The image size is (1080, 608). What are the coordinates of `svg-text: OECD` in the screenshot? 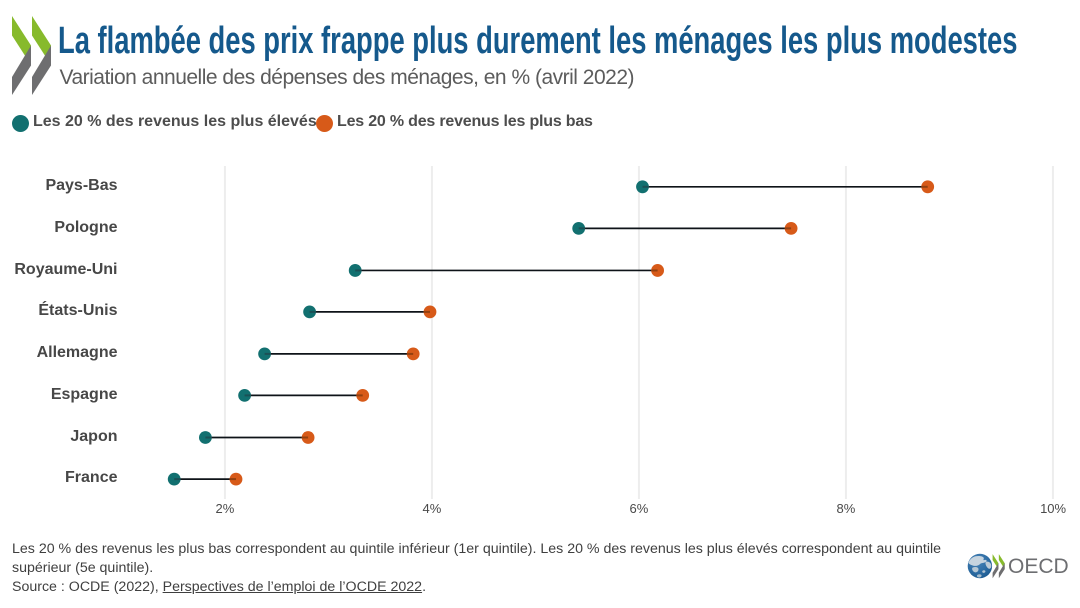 It's located at (1038, 566).